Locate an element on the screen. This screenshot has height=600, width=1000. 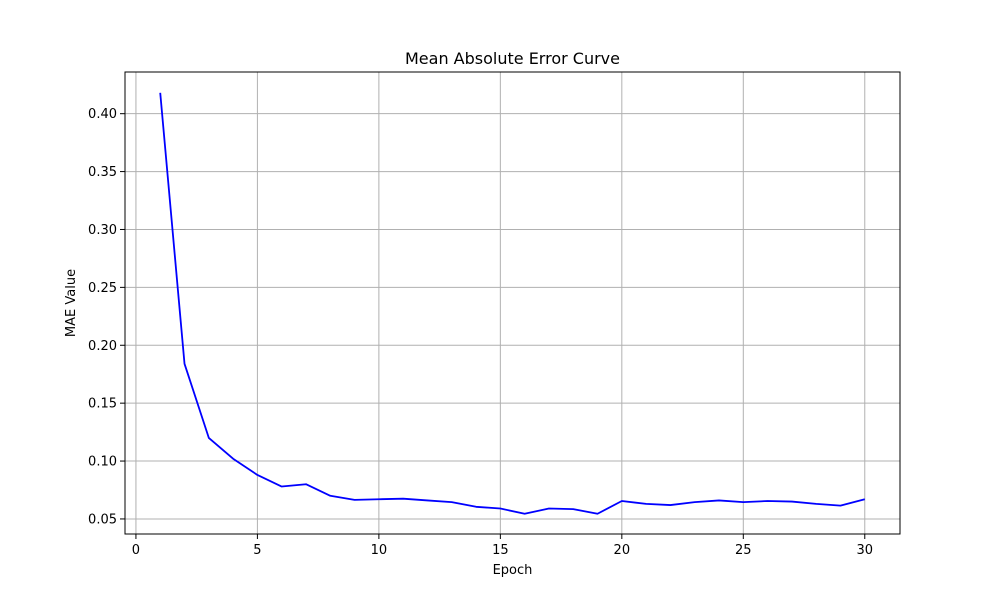
y-tick-label: 0.40 is located at coordinates (102, 114).